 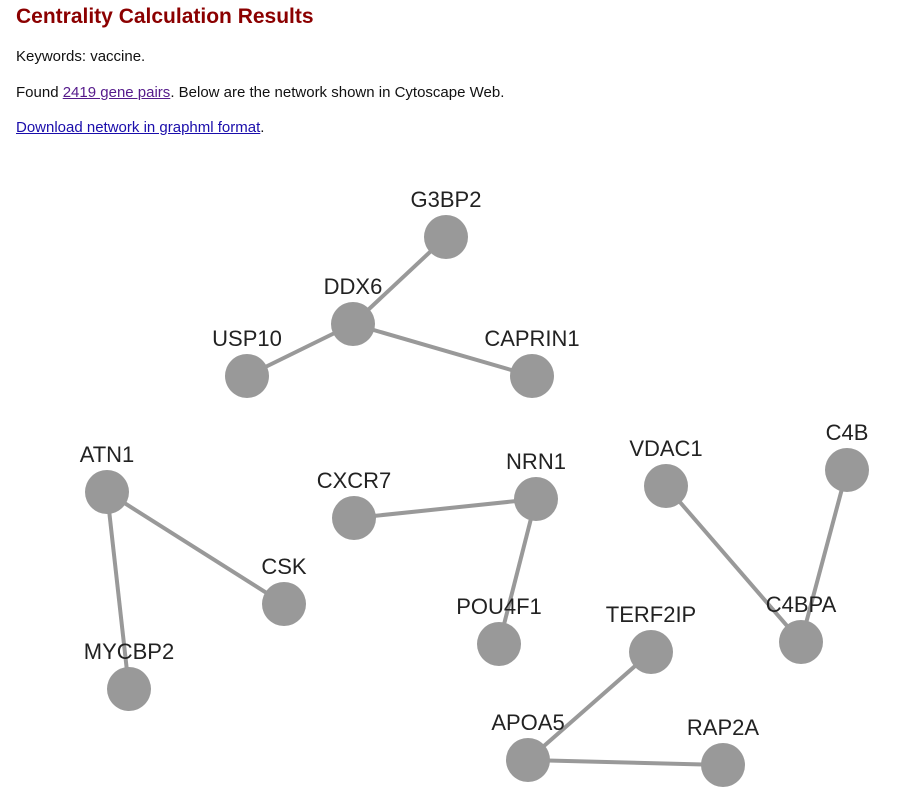 I want to click on node-label: C4BPA, so click(x=801, y=604).